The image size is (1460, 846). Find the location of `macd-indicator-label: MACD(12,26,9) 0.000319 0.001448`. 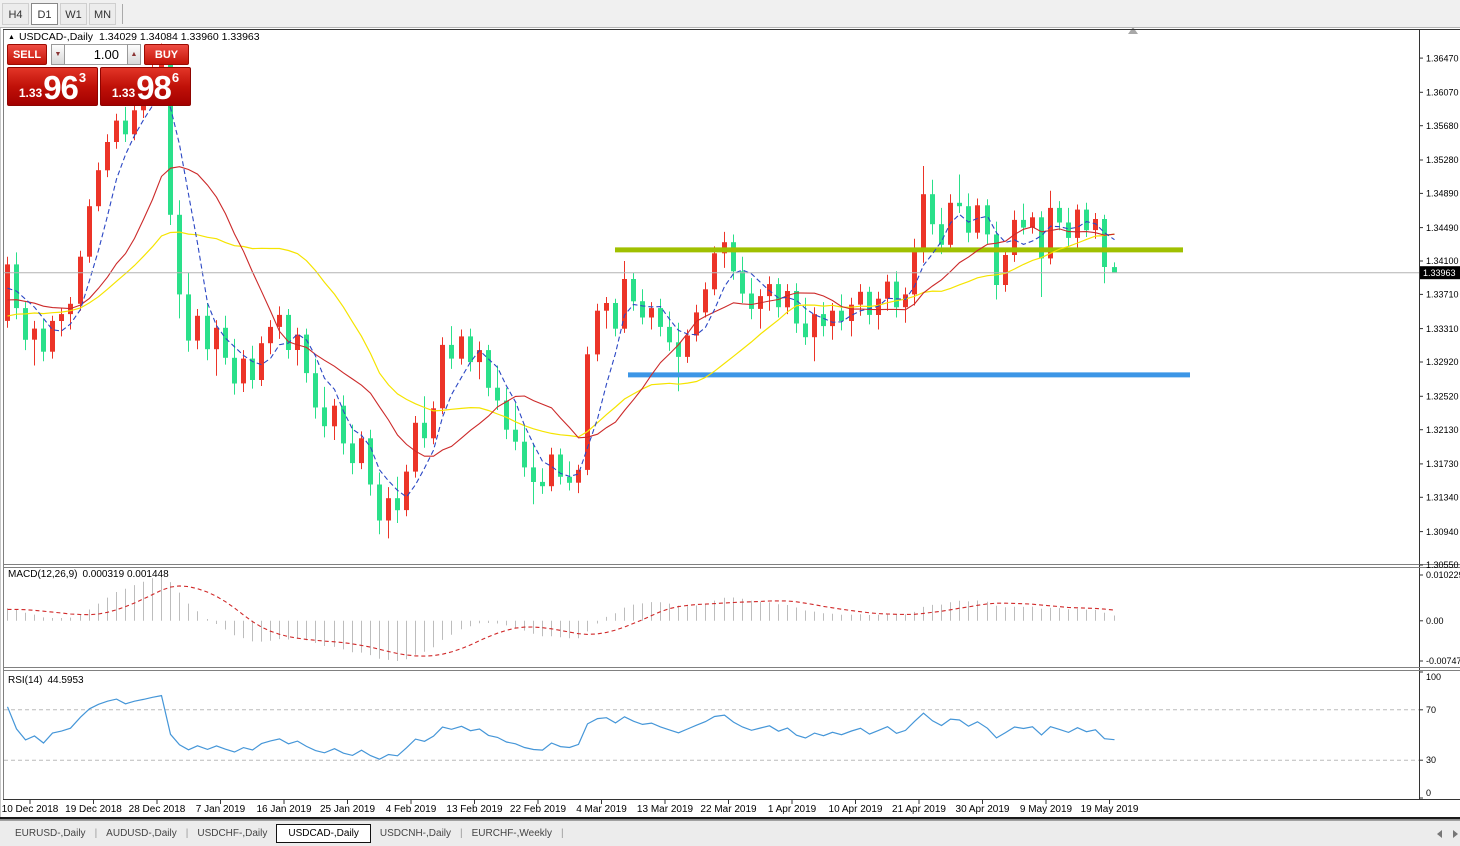

macd-indicator-label: MACD(12,26,9) 0.000319 0.001448 is located at coordinates (88, 574).